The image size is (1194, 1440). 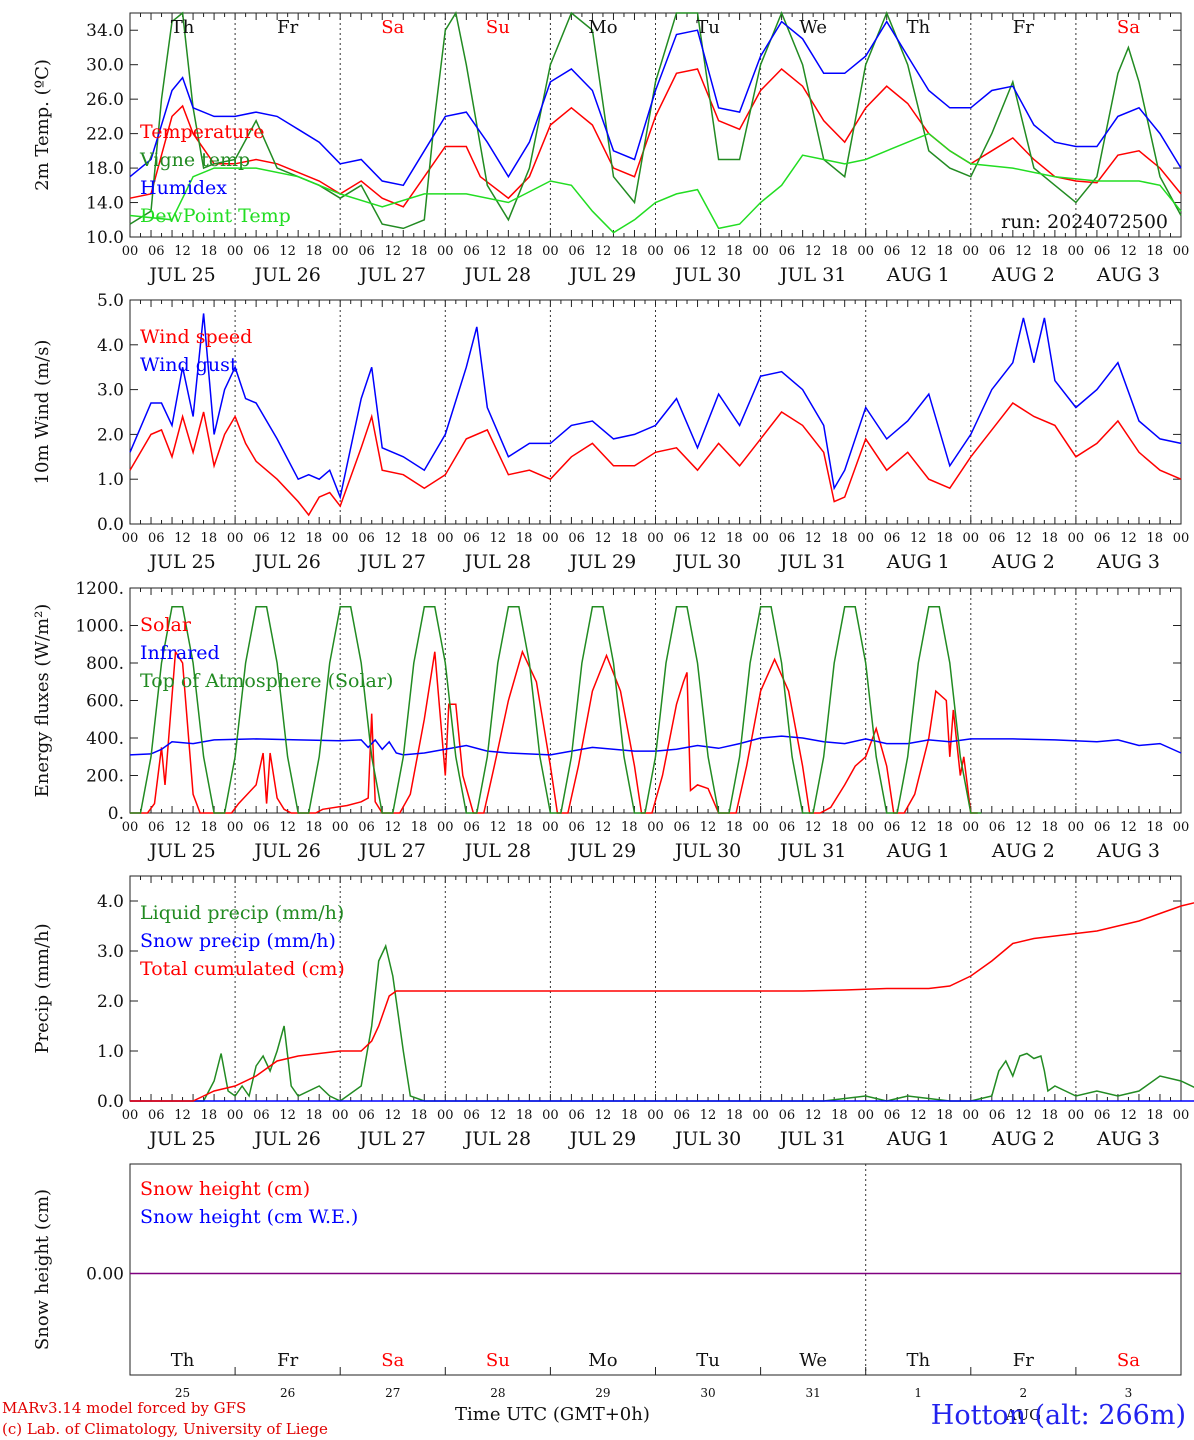 What do you see at coordinates (707, 1393) in the screenshot?
I see `day-number-label: 30` at bounding box center [707, 1393].